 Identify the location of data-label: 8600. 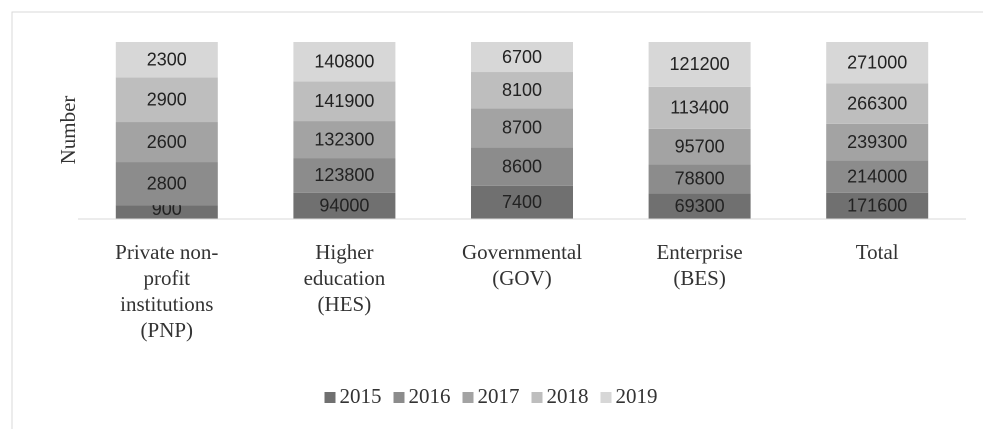
(522, 166).